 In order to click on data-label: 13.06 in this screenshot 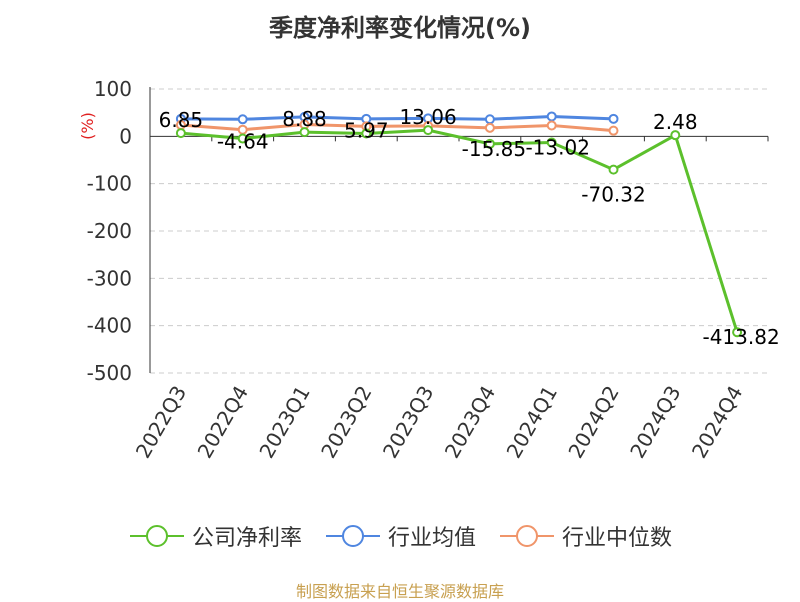, I will do `click(427, 117)`.